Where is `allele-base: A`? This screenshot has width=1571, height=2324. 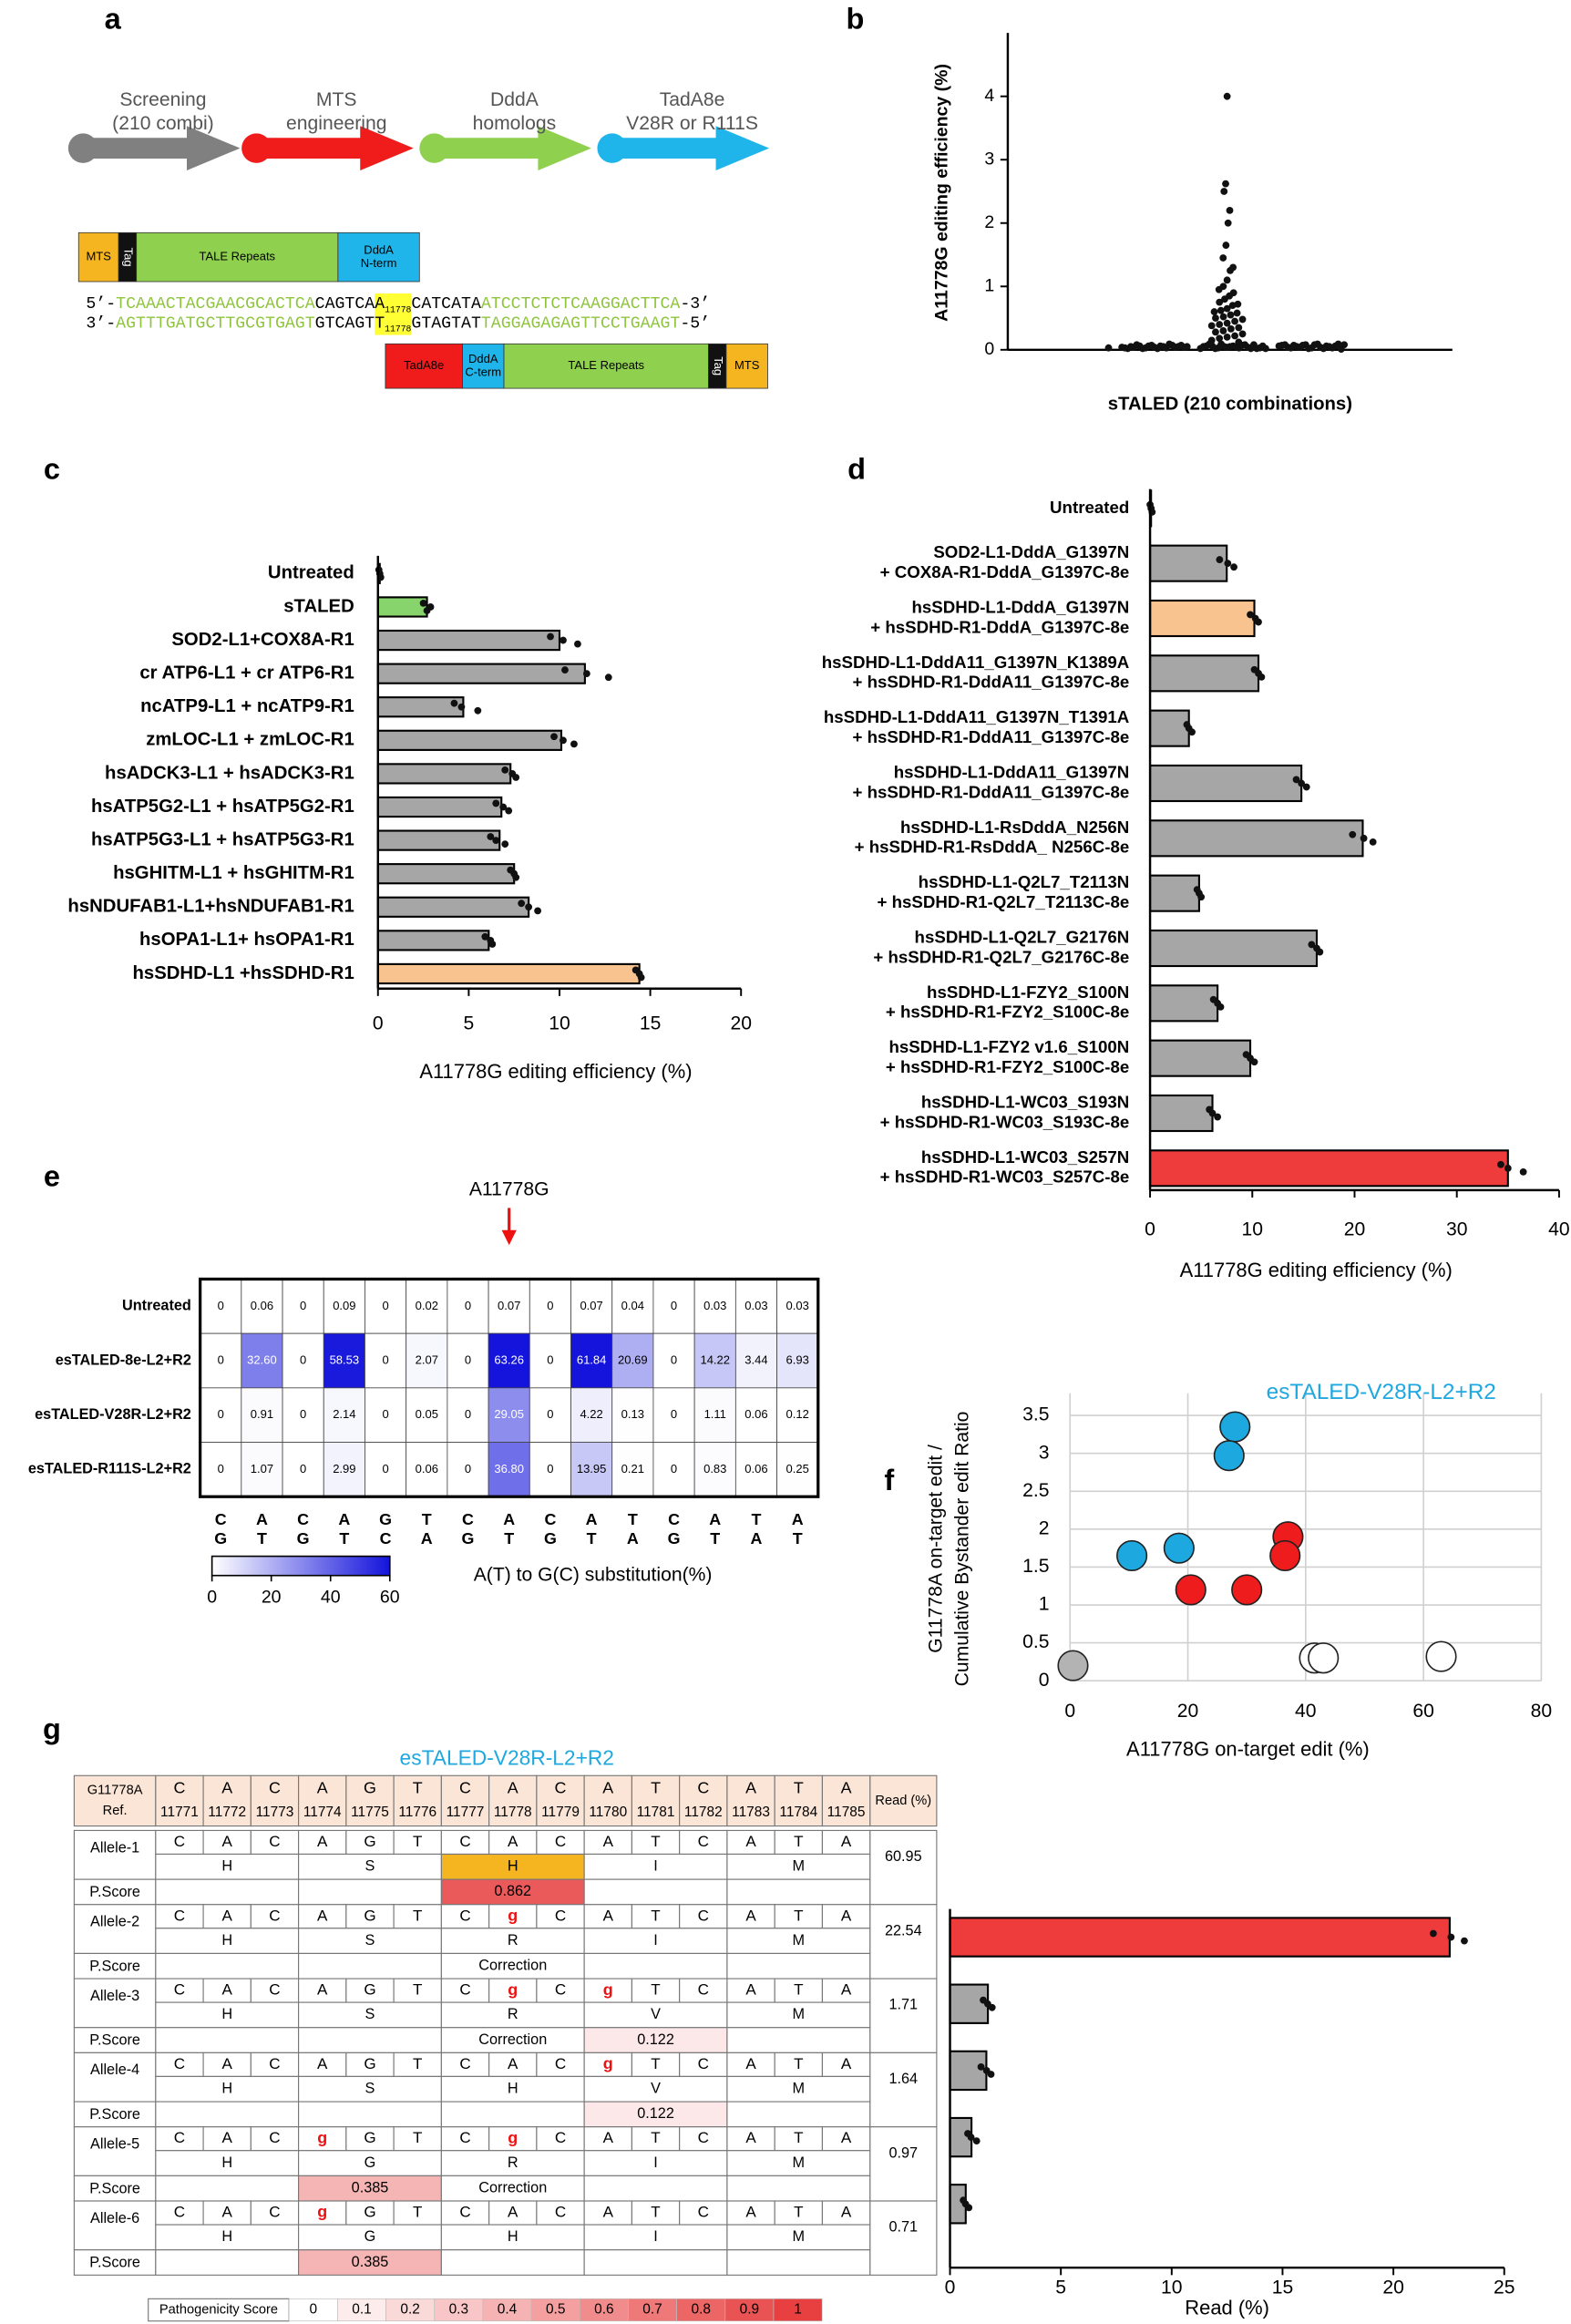 allele-base: A is located at coordinates (608, 2212).